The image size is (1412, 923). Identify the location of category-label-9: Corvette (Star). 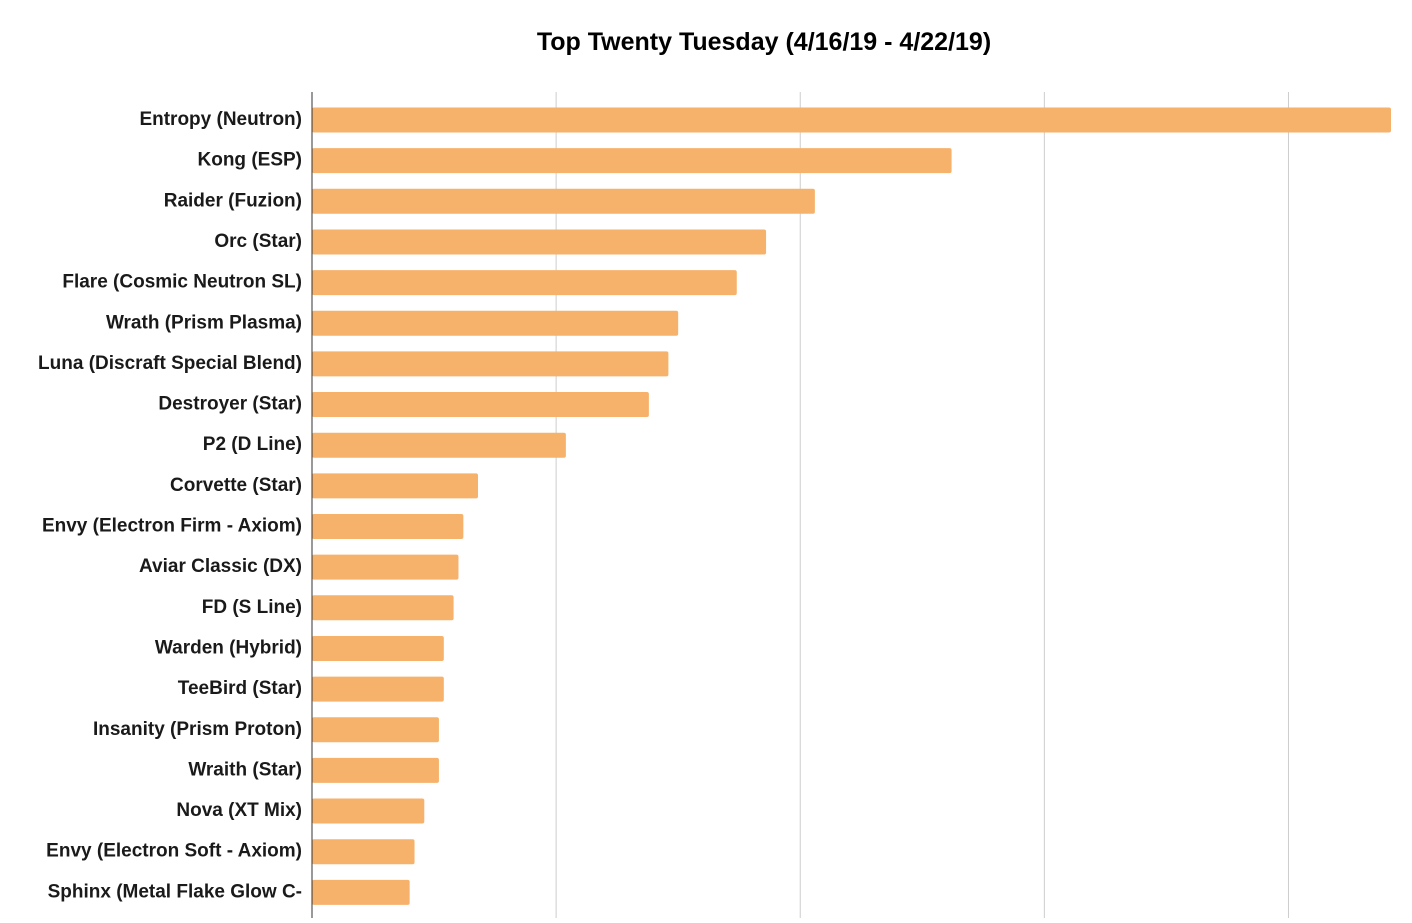
(236, 485).